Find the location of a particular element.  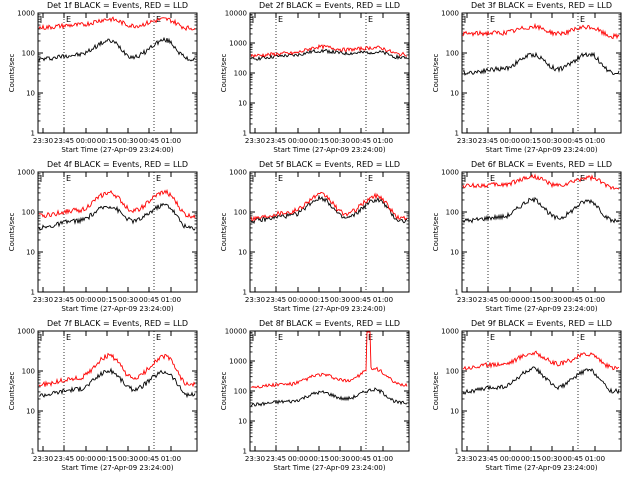

chart-title: Det 1f BLACK = Events, RED = LLD is located at coordinates (117, 5).